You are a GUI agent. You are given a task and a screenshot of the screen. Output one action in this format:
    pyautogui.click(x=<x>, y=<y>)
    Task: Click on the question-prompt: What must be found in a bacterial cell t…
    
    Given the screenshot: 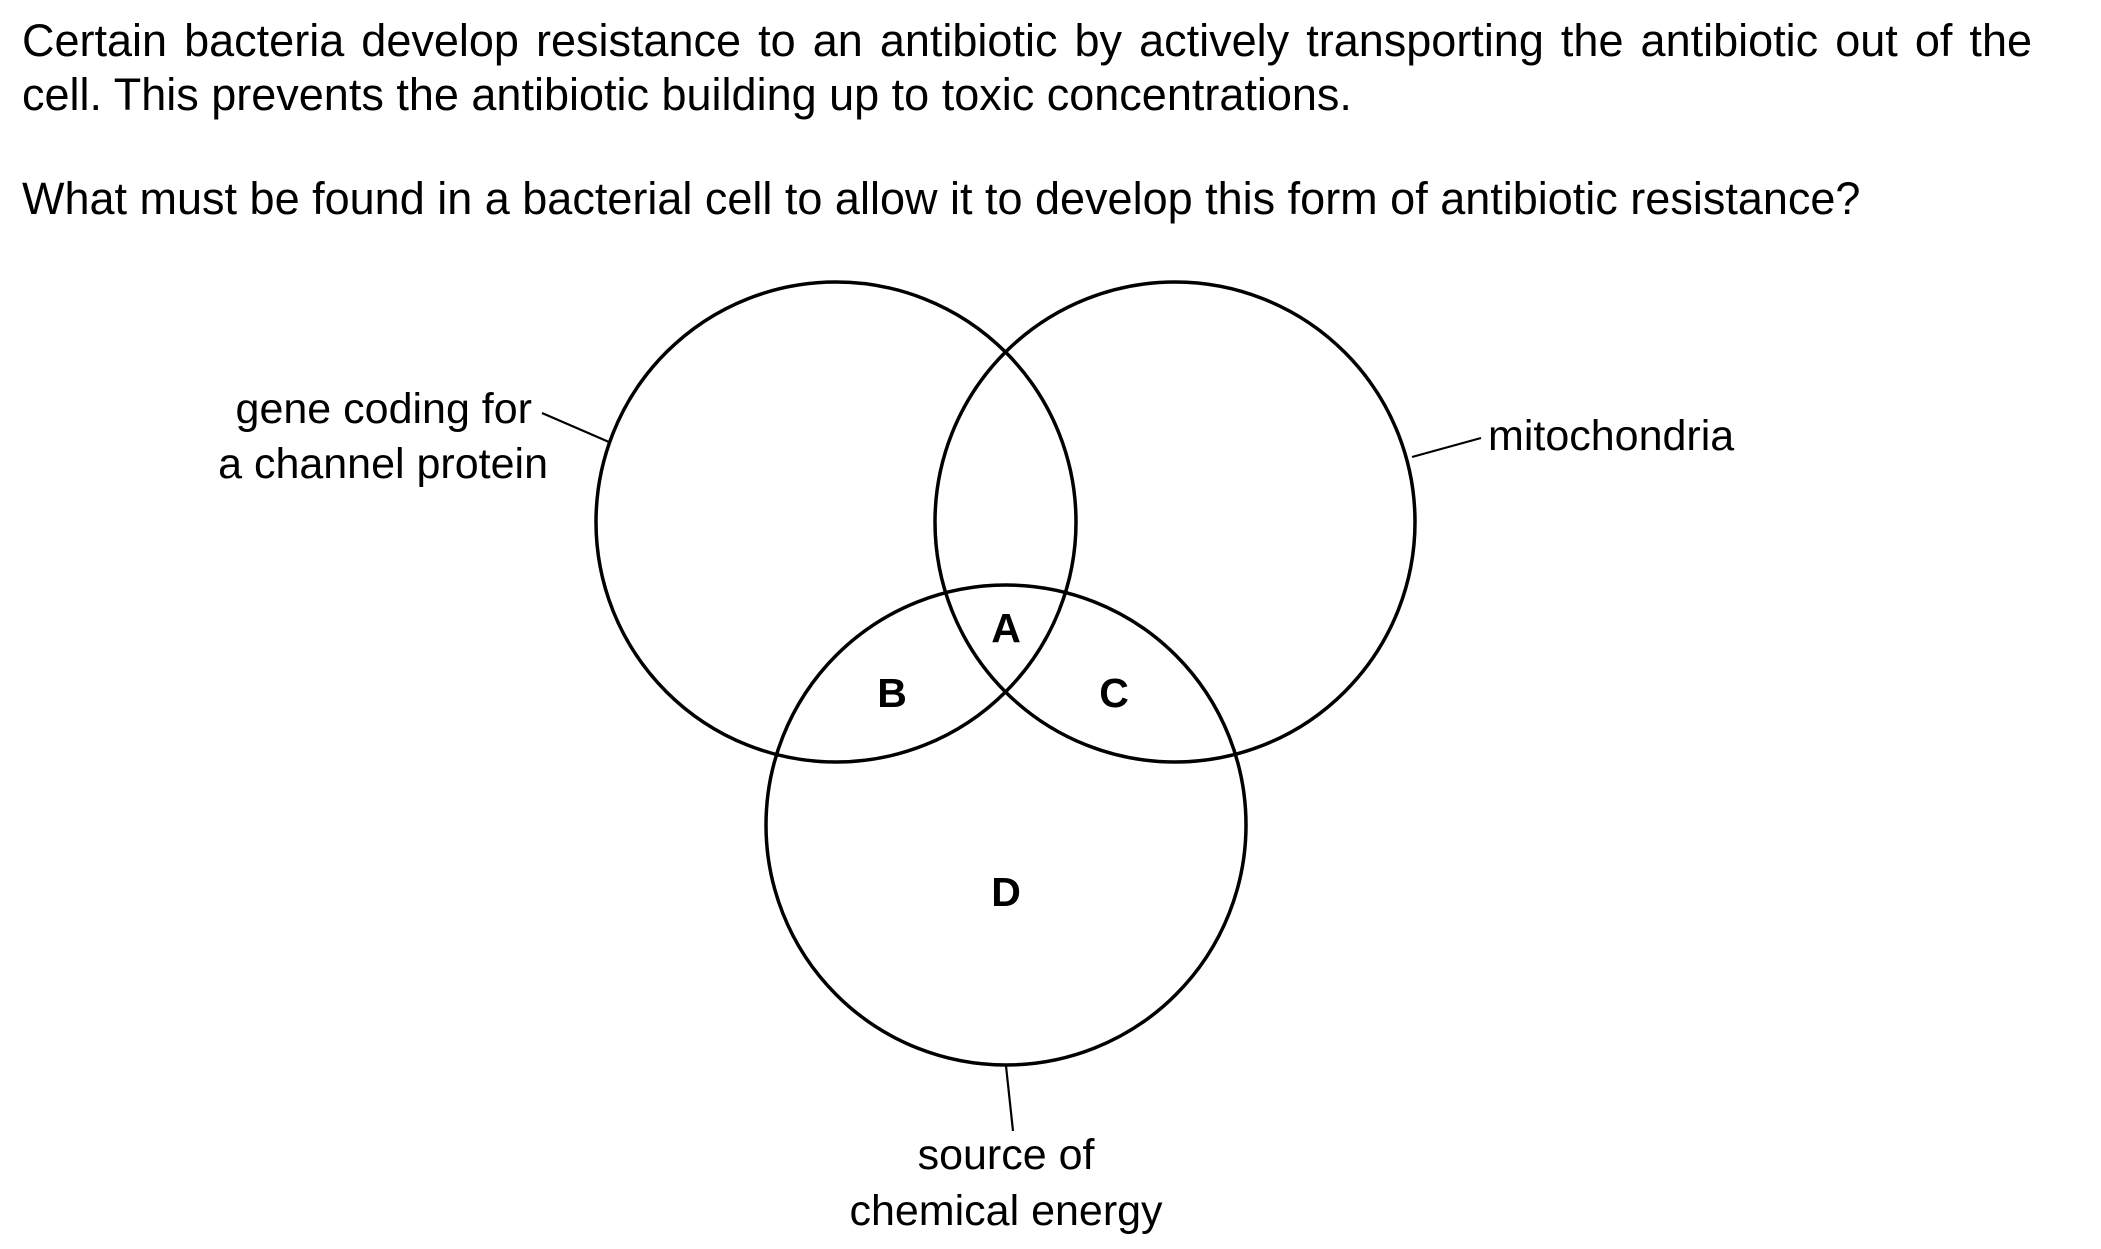 What is the action you would take?
    pyautogui.click(x=941, y=198)
    